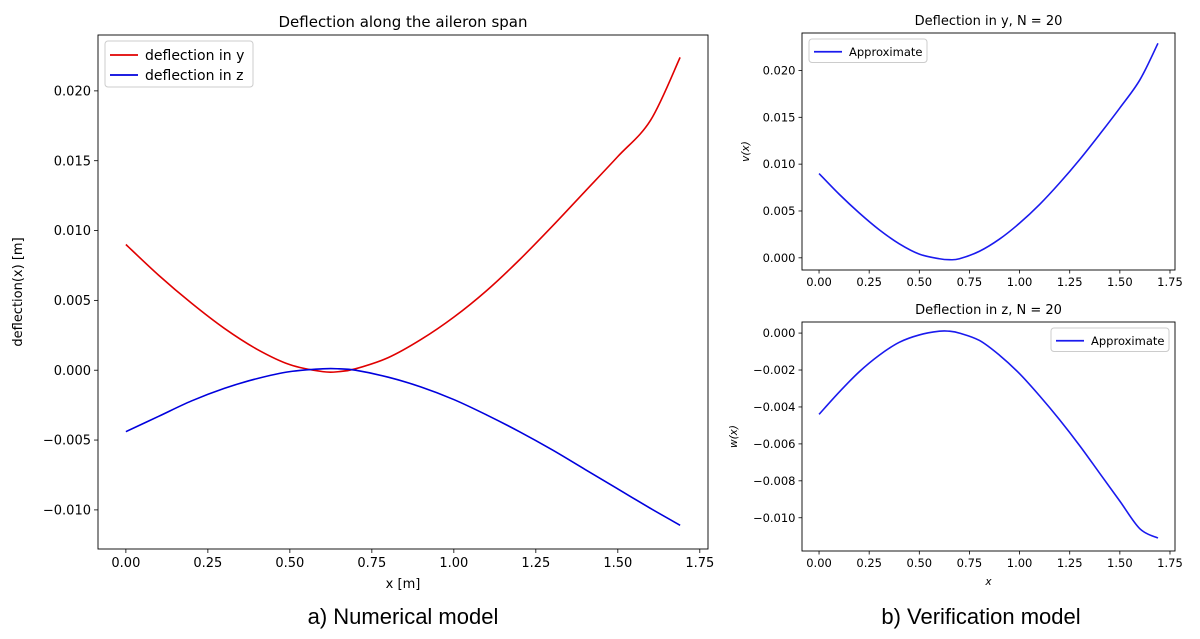  What do you see at coordinates (194, 76) in the screenshot?
I see `legend-label: deflection in z` at bounding box center [194, 76].